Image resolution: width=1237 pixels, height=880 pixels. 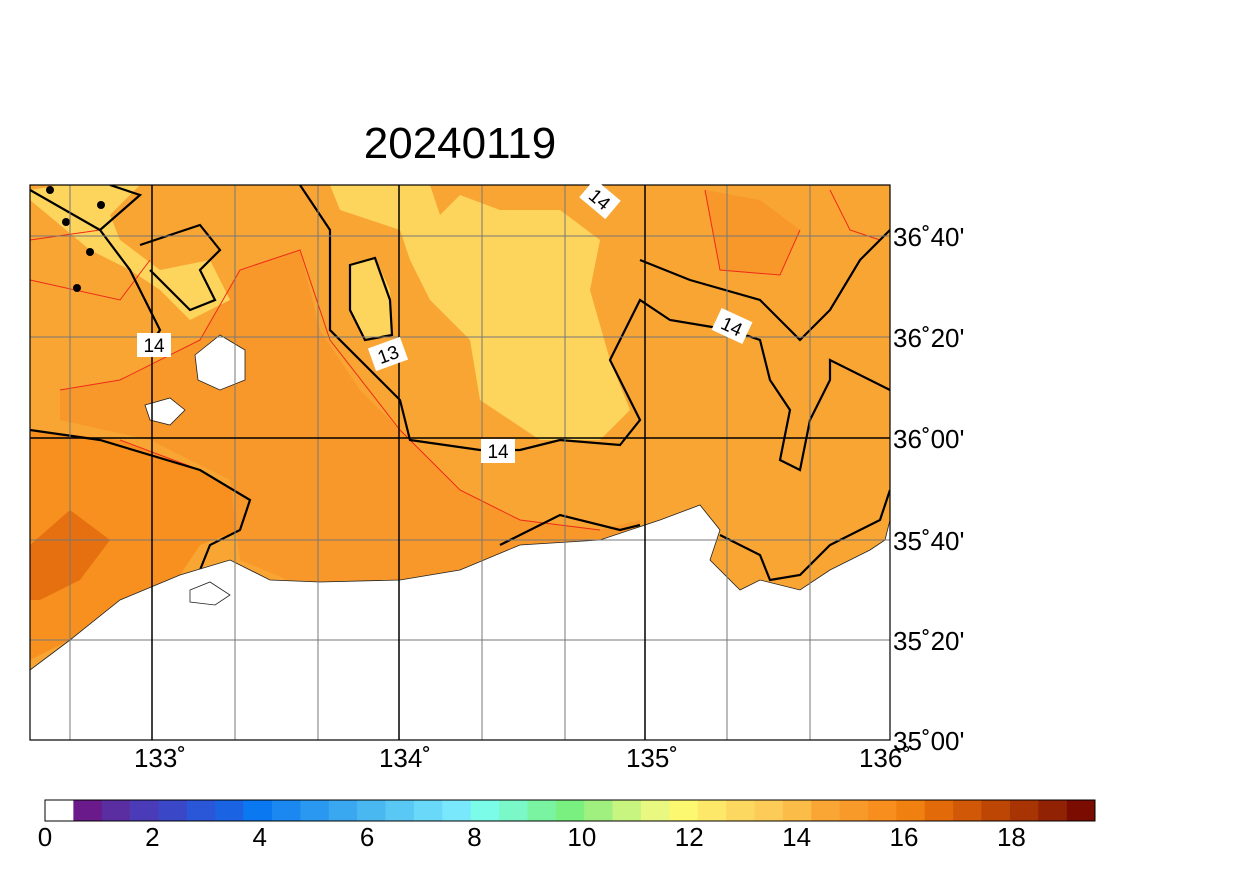 I want to click on colorbar-tick-label: 6, so click(x=367, y=837).